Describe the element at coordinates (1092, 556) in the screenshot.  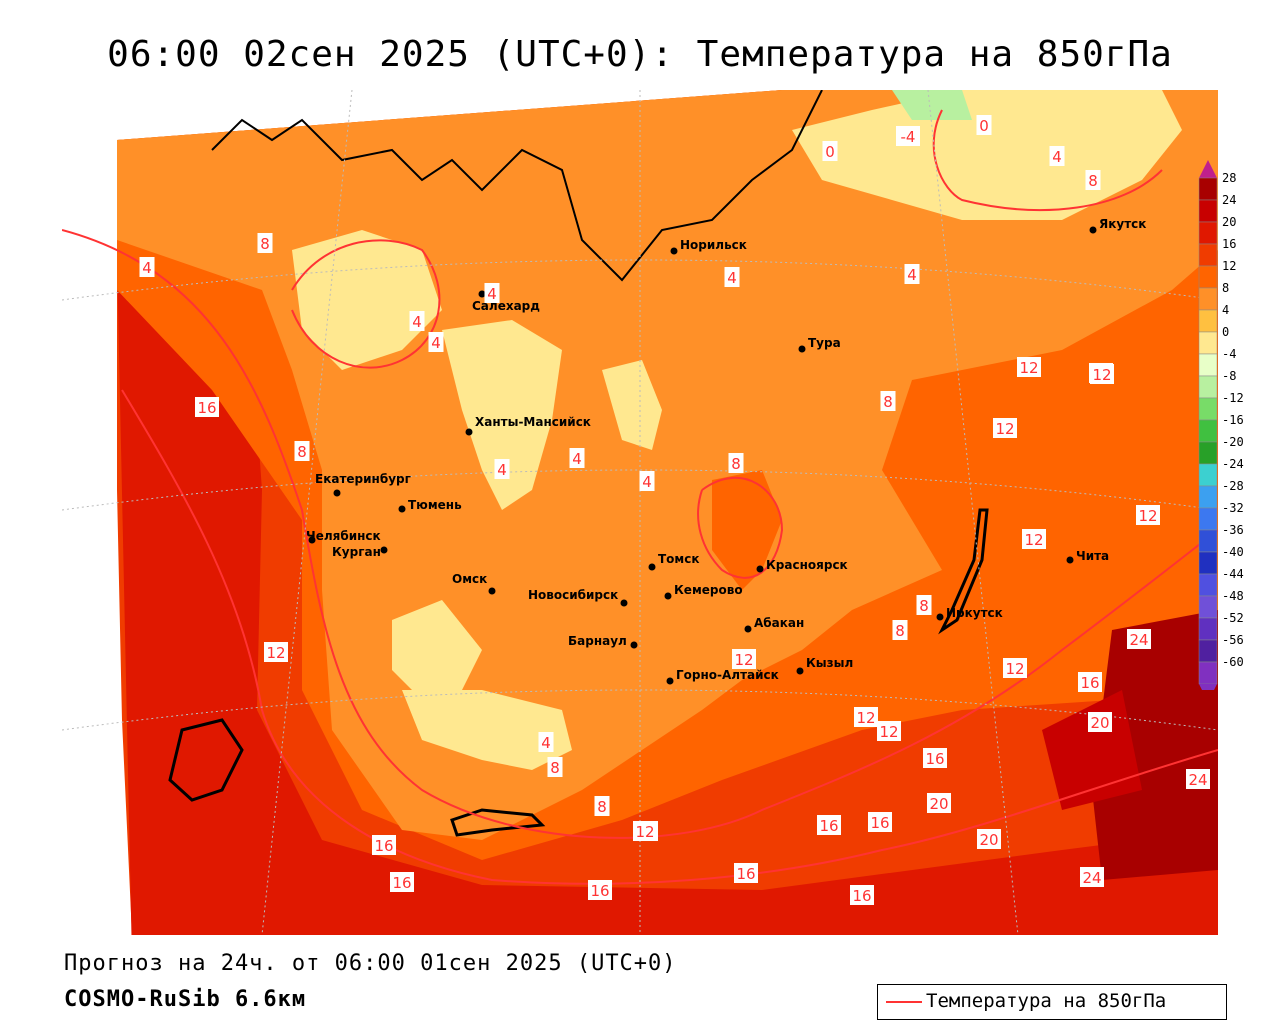
I see `city-label: Чита` at that location.